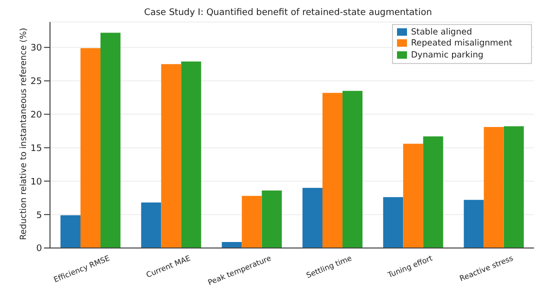 The image size is (550, 296). Describe the element at coordinates (39, 249) in the screenshot. I see `y-tick-label: 0` at that location.